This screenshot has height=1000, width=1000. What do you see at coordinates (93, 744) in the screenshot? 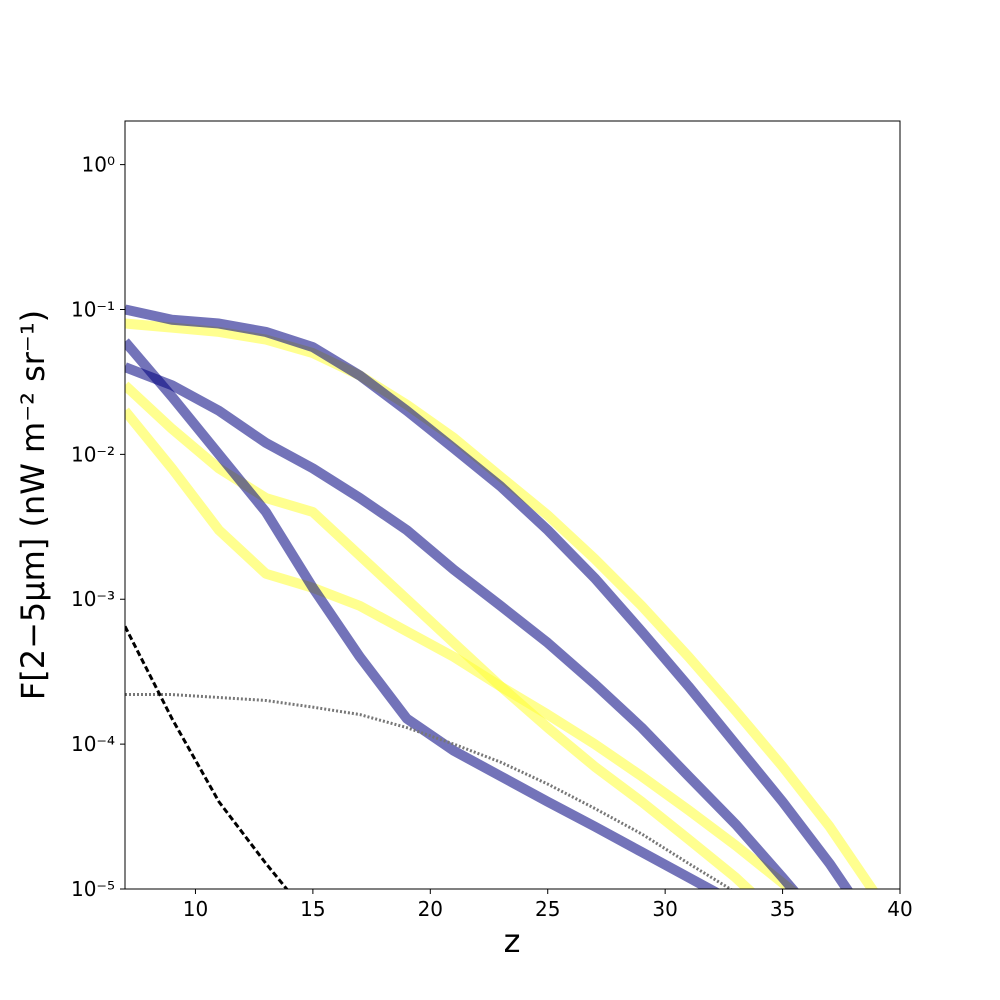
I see `y-tick-label: 10⁻⁴` at bounding box center [93, 744].